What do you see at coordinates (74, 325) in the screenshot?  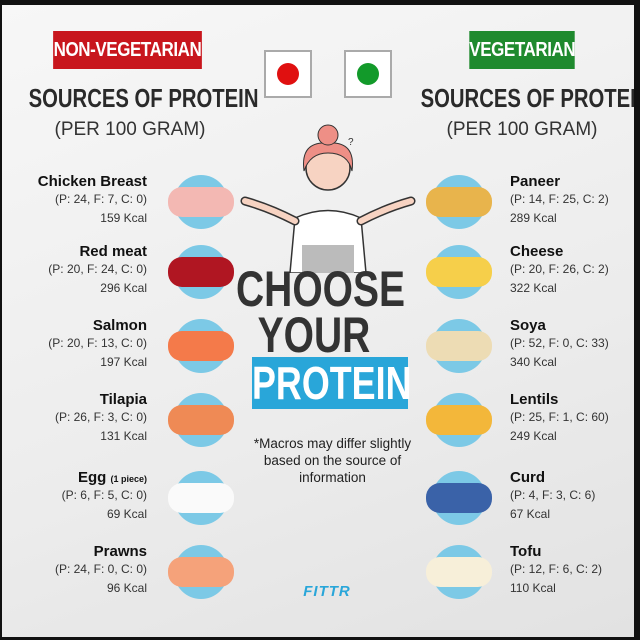 I see `food-name: Salmon` at bounding box center [74, 325].